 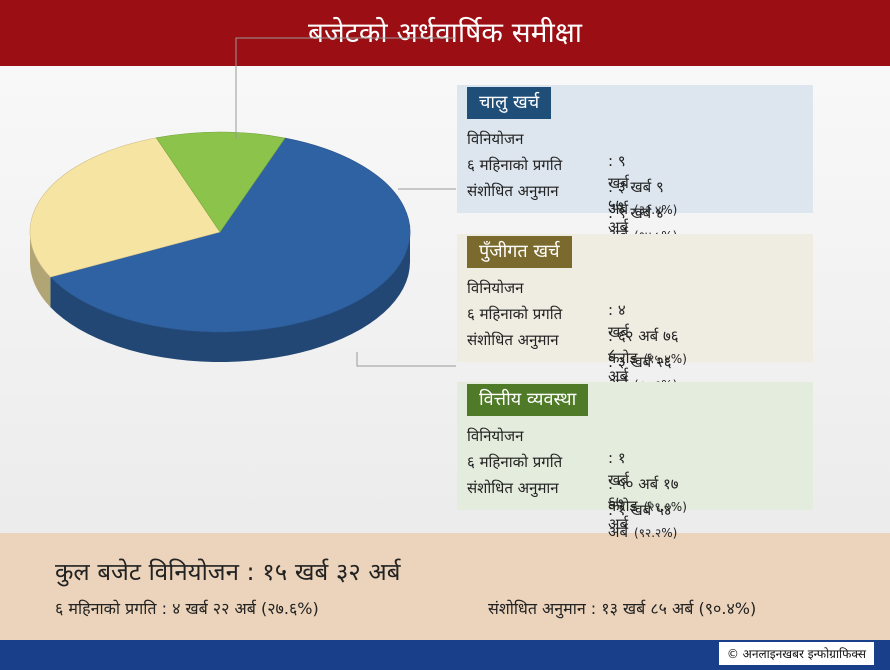 I want to click on row: ६ महिनाको प्रगति : ३ खर्ब ९ अर्ब (३२.४%), so click(x=572, y=186).